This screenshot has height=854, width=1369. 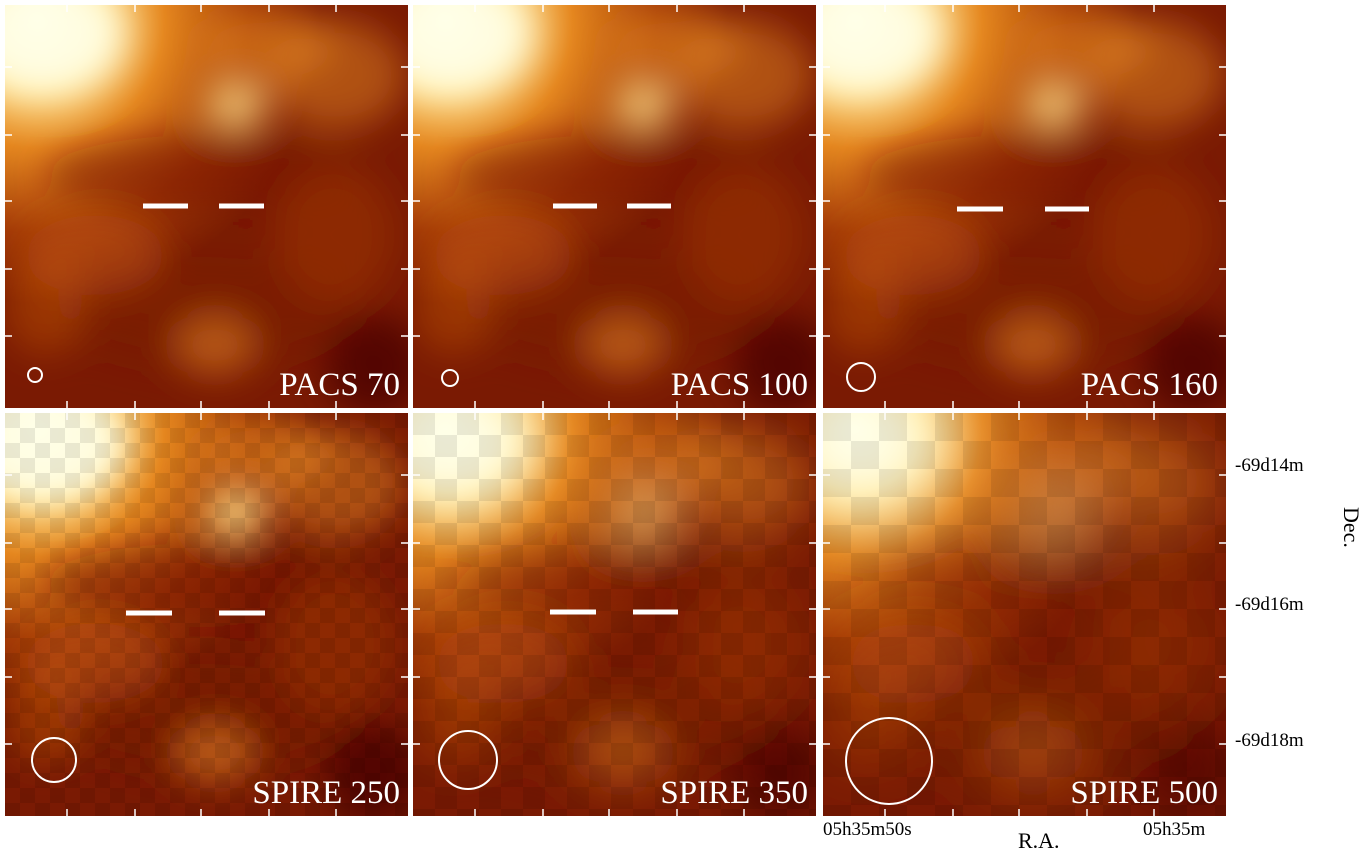 I want to click on band-label: PACS 160, so click(x=1149, y=385).